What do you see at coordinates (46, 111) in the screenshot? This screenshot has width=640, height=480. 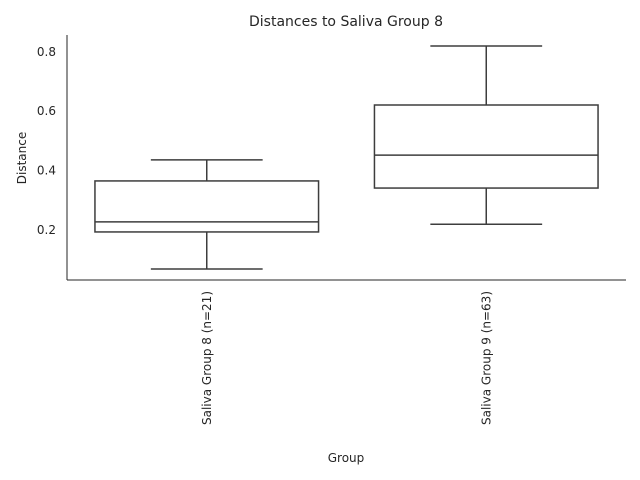 I see `y-tick-label: 0.6` at bounding box center [46, 111].